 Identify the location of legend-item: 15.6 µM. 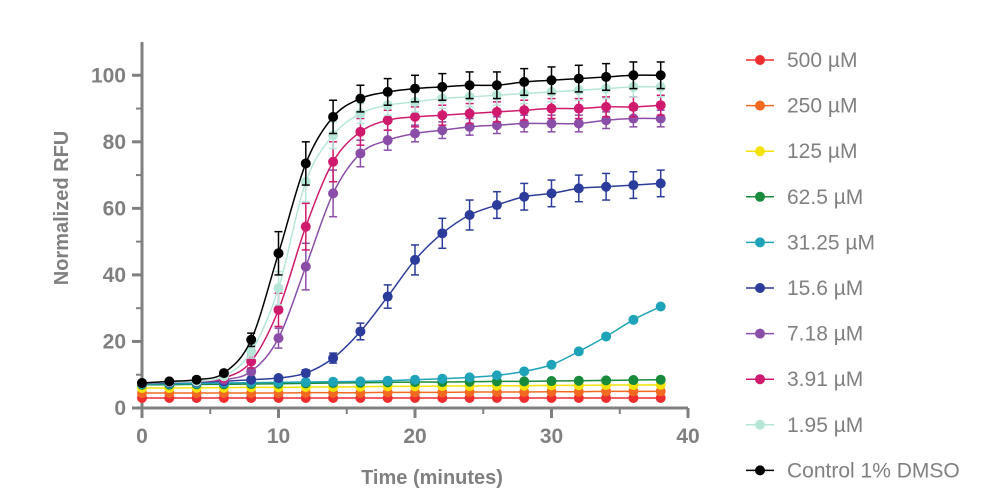
(804, 288).